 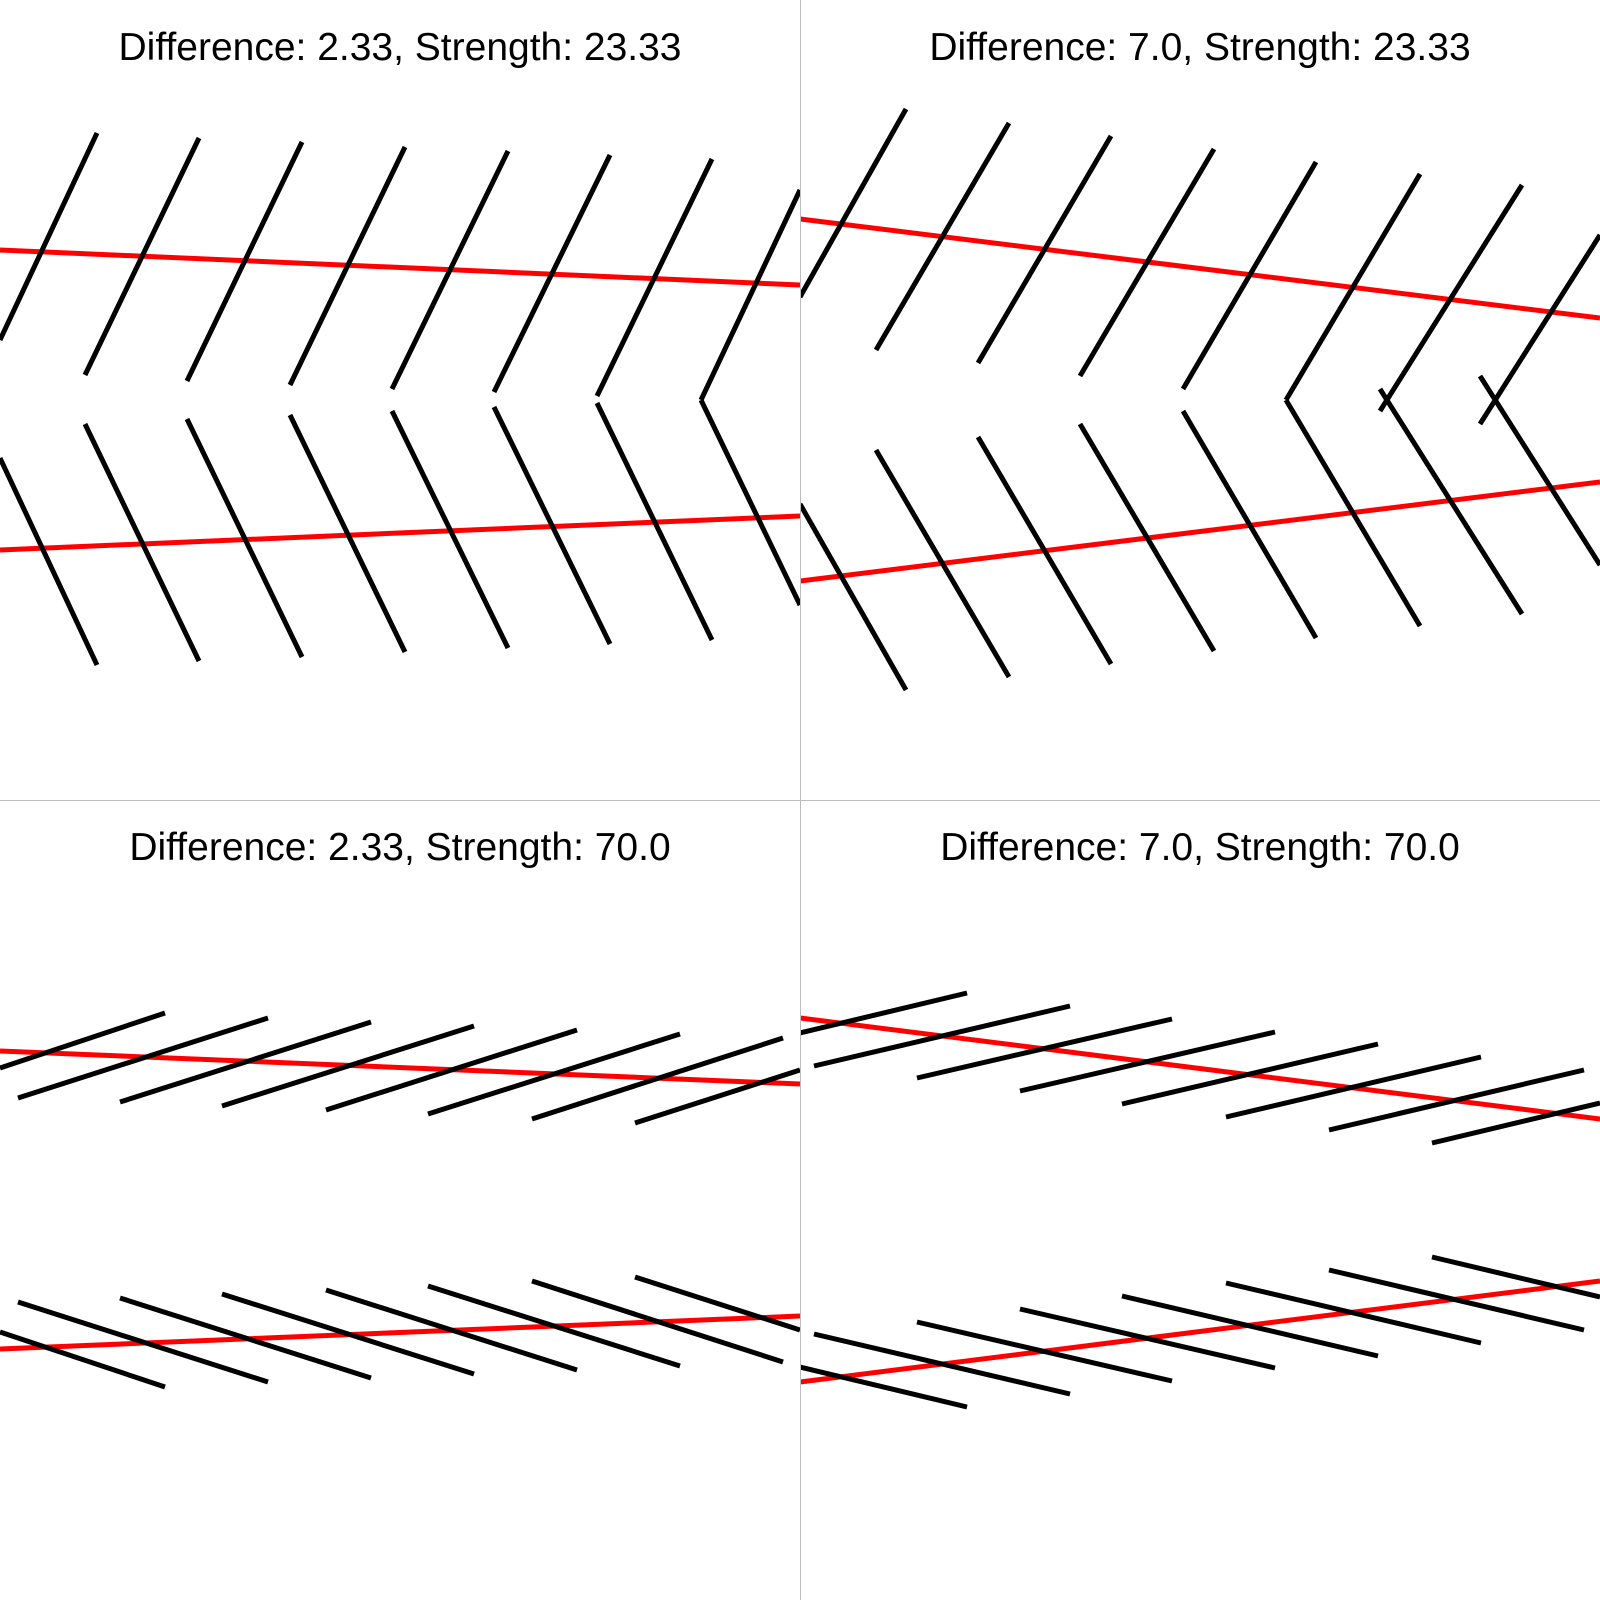 I want to click on horizontal-divider, so click(x=800, y=800).